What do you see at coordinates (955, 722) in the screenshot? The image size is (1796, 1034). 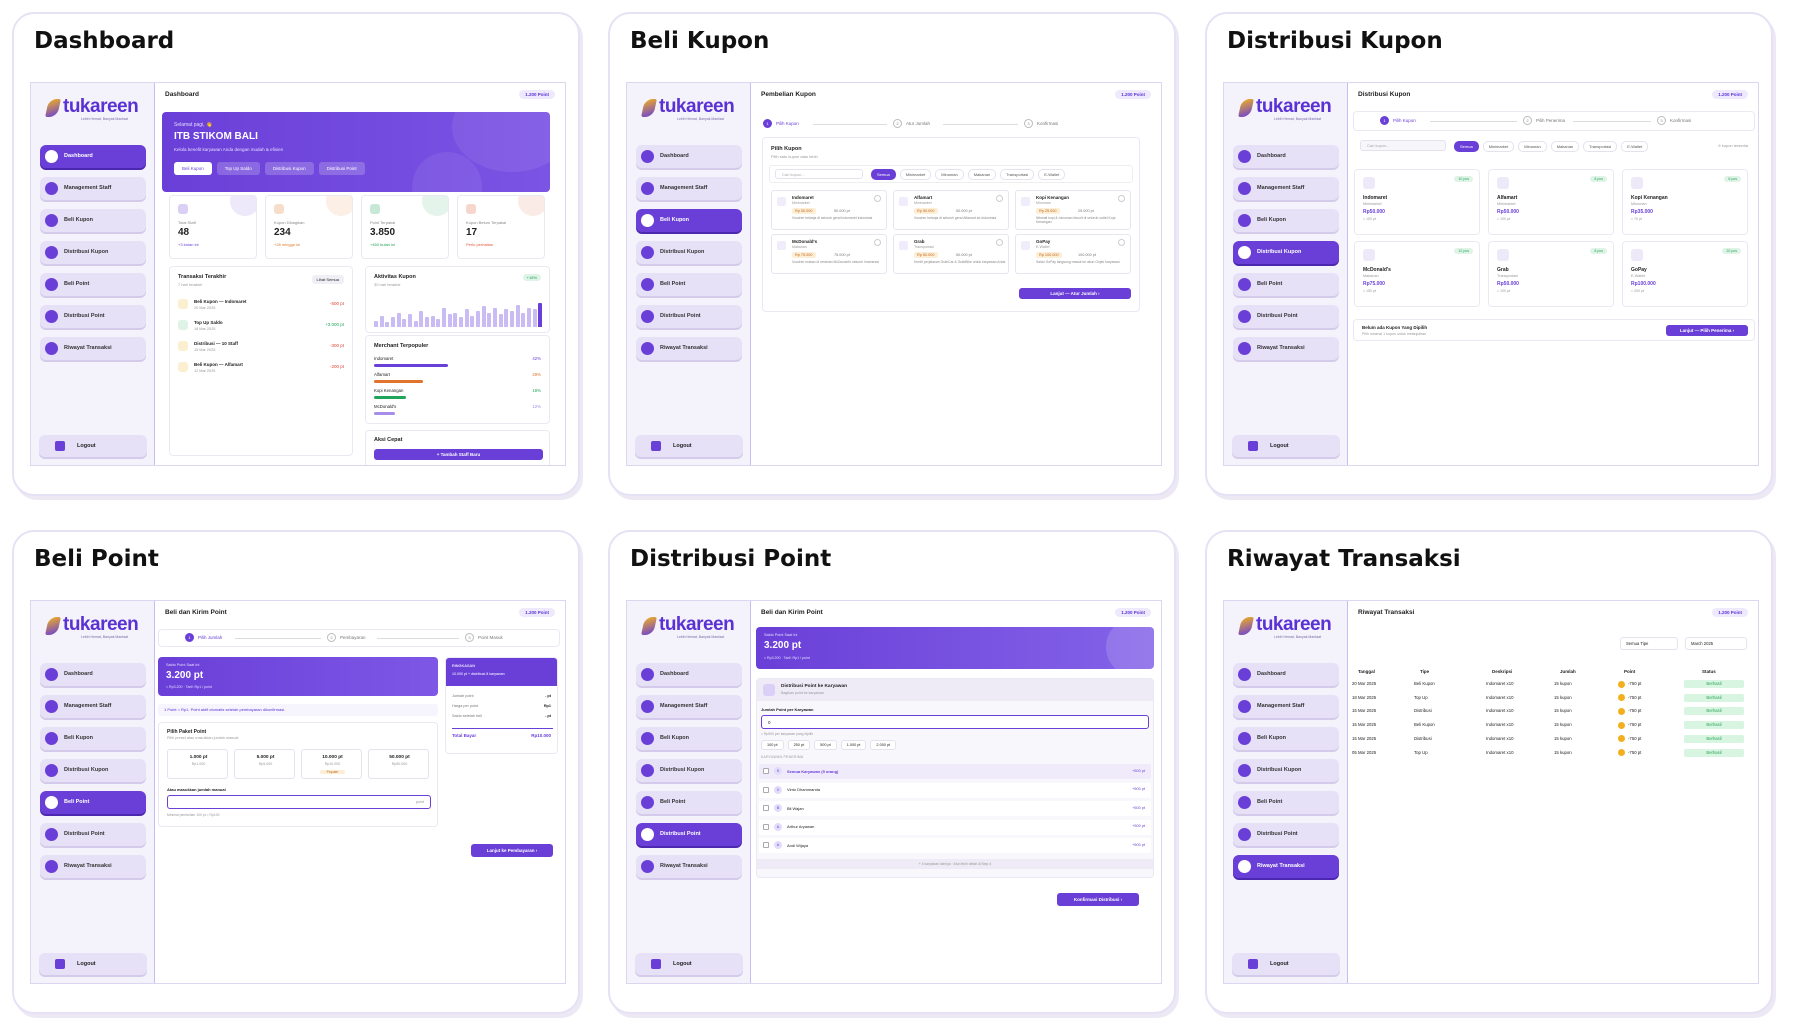 I see `points-input: 0` at bounding box center [955, 722].